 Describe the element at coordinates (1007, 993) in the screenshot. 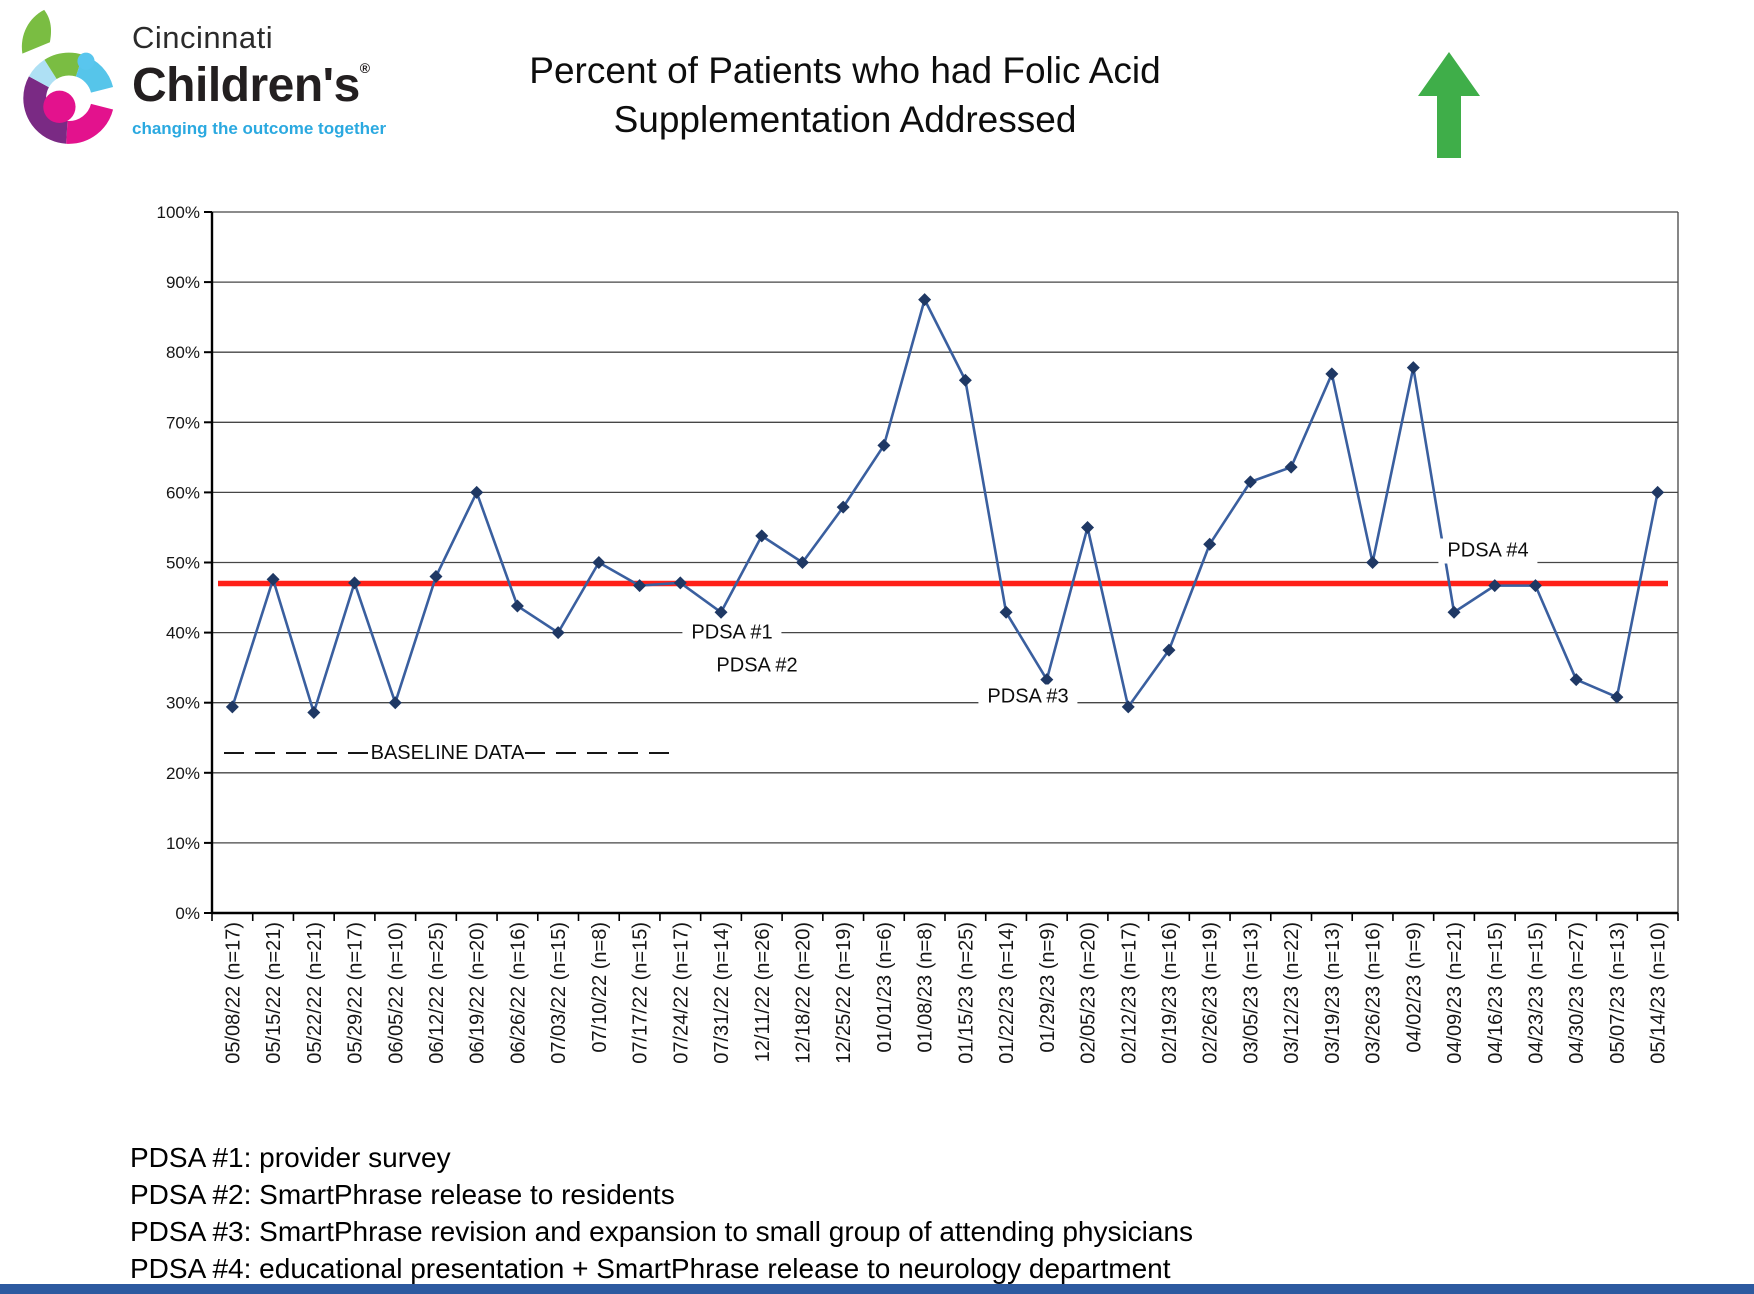

I see `x-tick-label: 01/22/23 (n=14)` at that location.